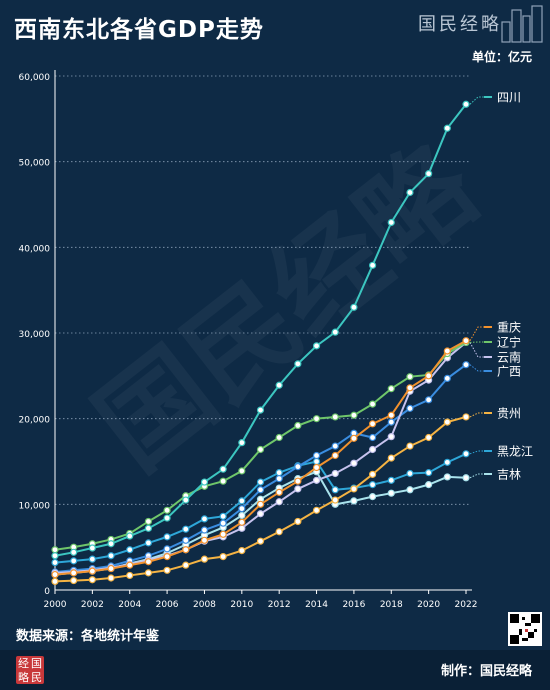 This screenshot has height=690, width=550. I want to click on y-tick-label: 0, so click(47, 592).